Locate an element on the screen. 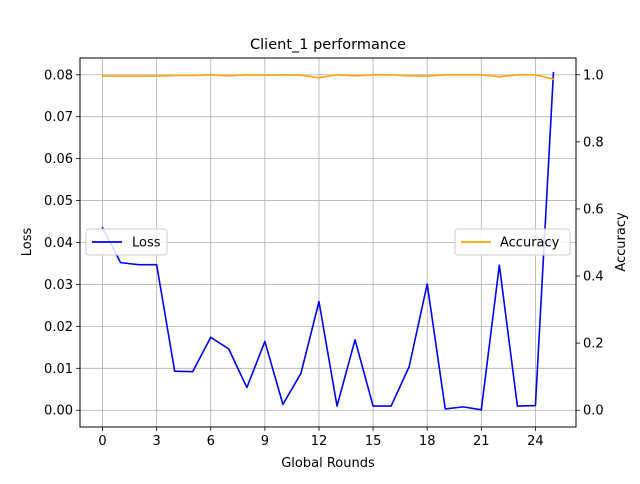 Image resolution: width=640 pixels, height=484 pixels. y-axis-left-label: Loss is located at coordinates (27, 242).